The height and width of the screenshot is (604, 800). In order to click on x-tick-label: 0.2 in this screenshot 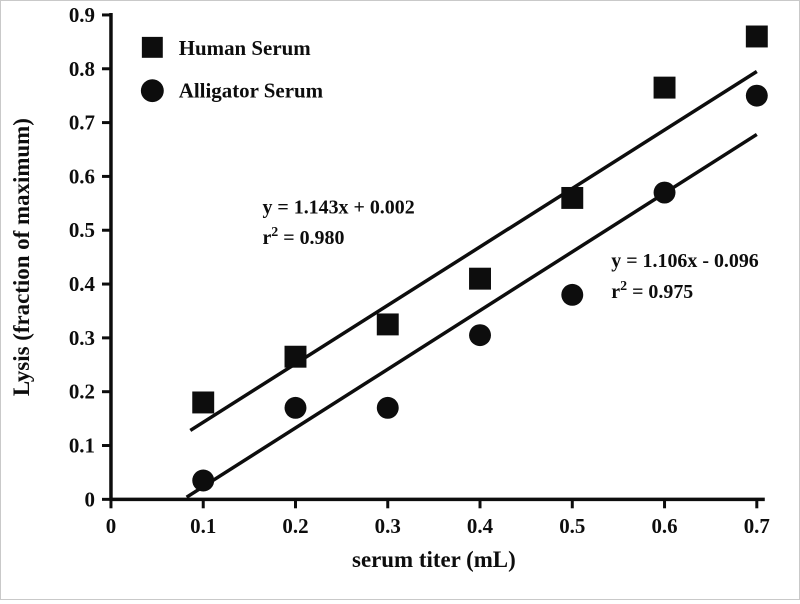, I will do `click(295, 526)`.